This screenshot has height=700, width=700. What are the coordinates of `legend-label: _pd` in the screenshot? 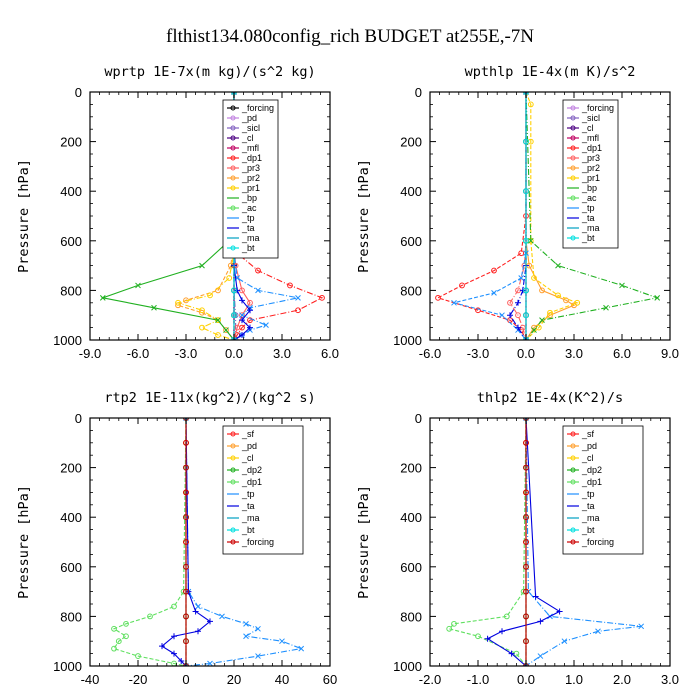 It's located at (249, 446).